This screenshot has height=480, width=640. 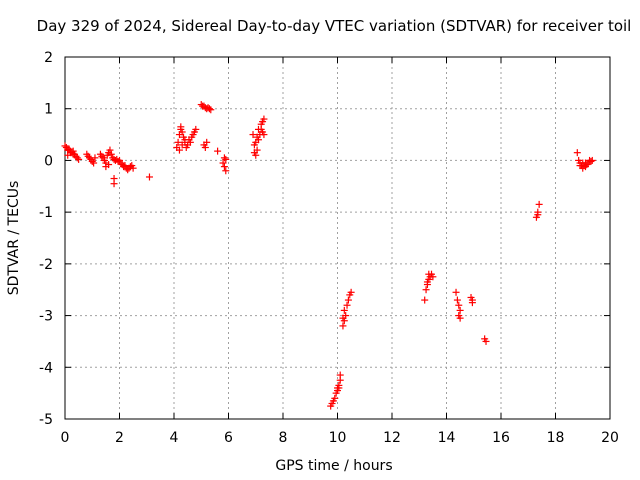 I want to click on x-tick-label: 10, so click(x=338, y=438).